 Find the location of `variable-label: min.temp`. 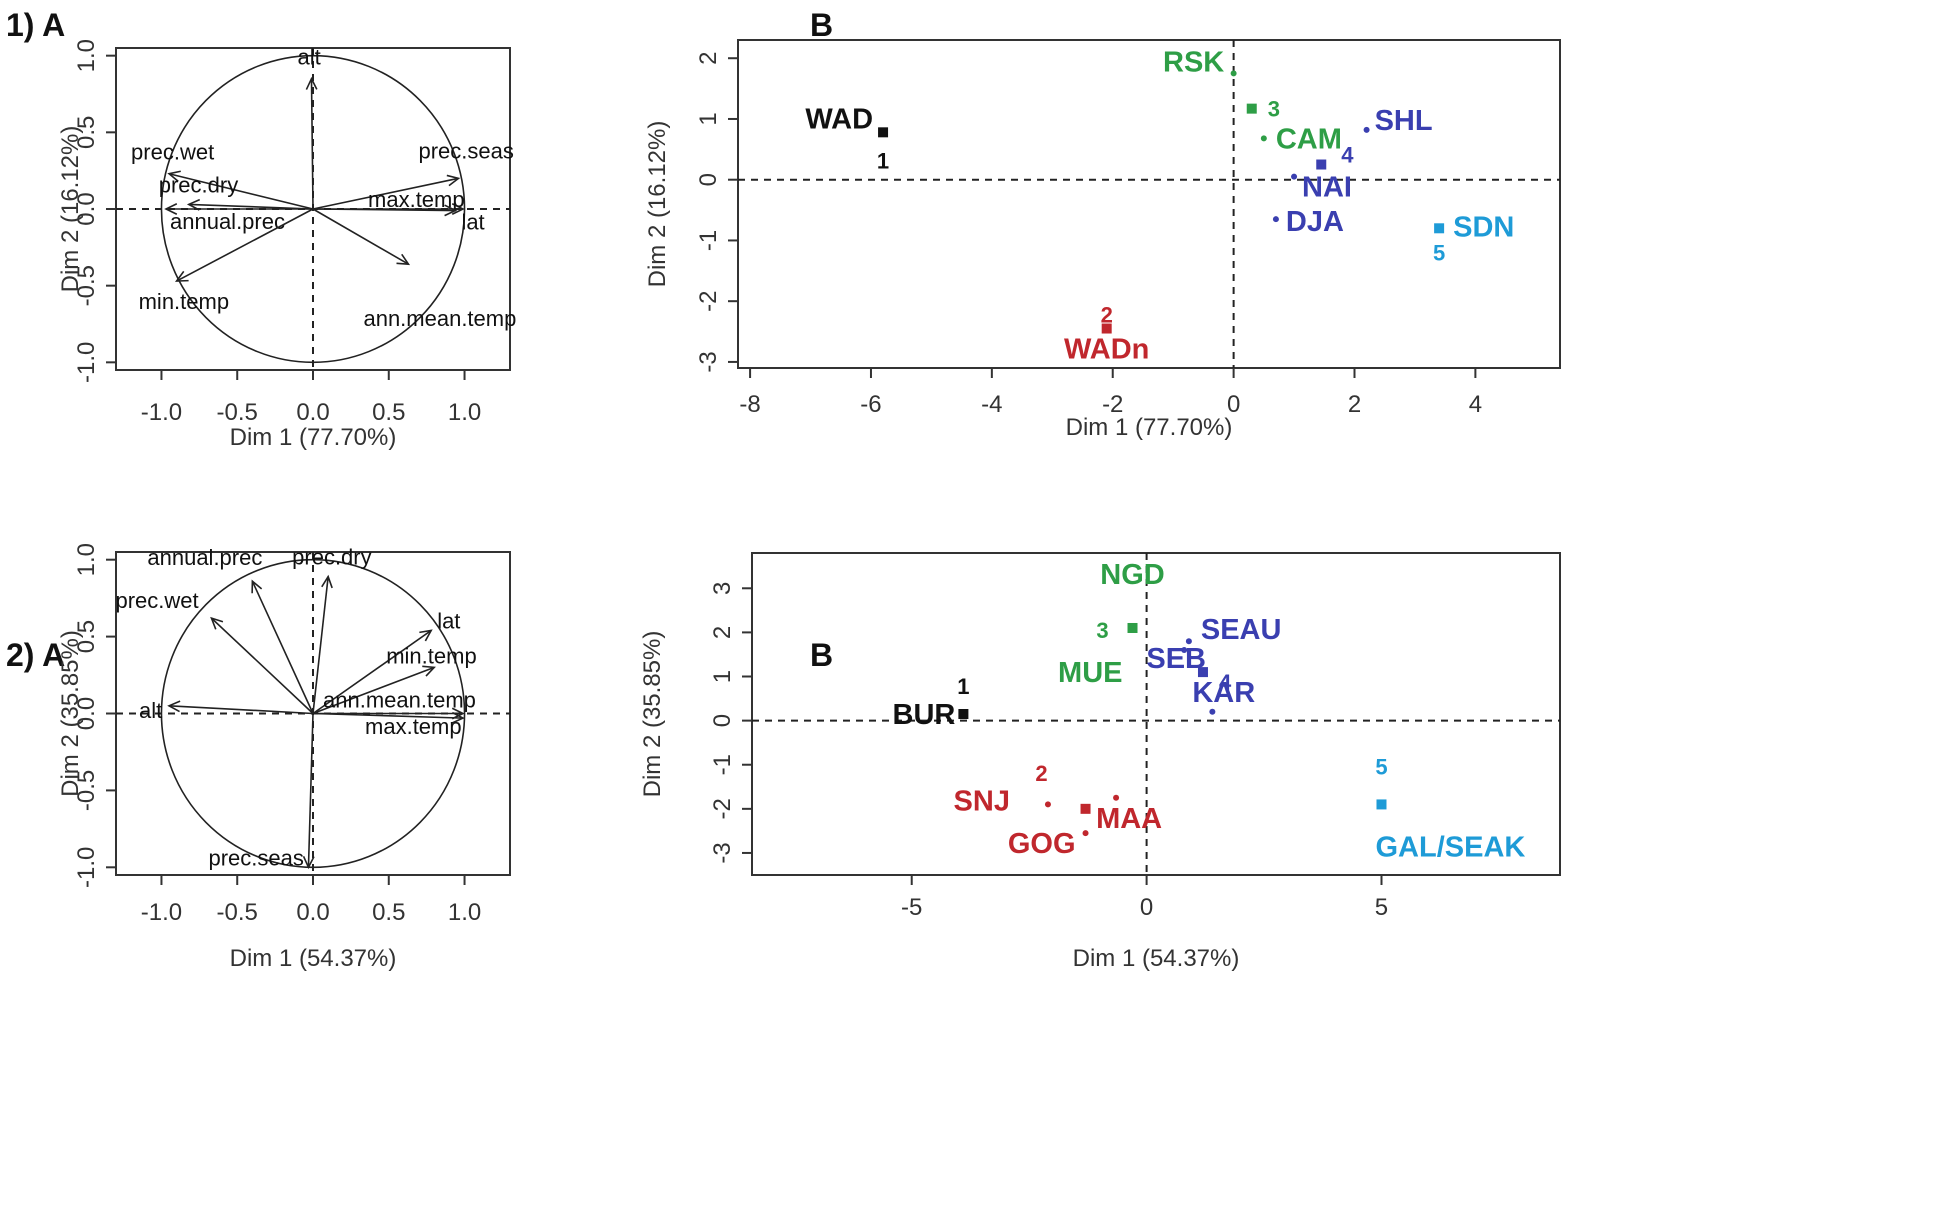

variable-label: min.temp is located at coordinates (184, 301).